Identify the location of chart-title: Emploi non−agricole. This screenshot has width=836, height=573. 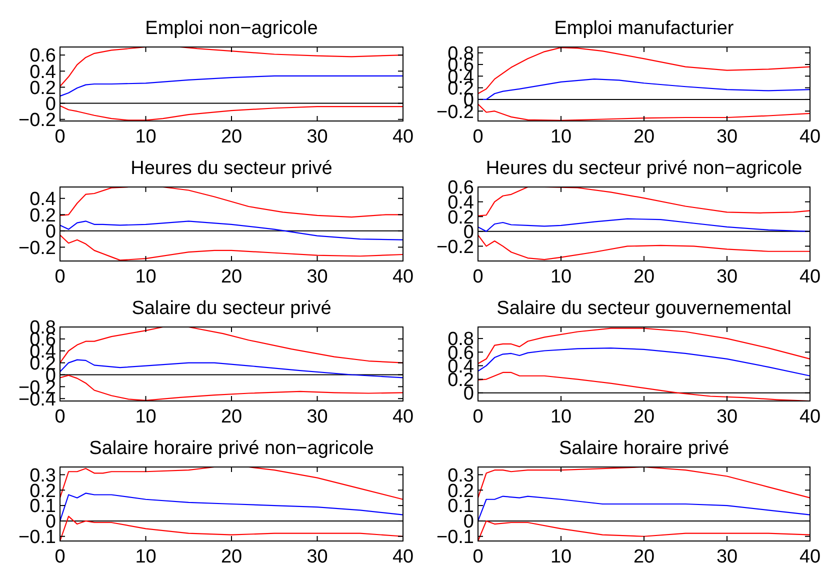
(231, 28).